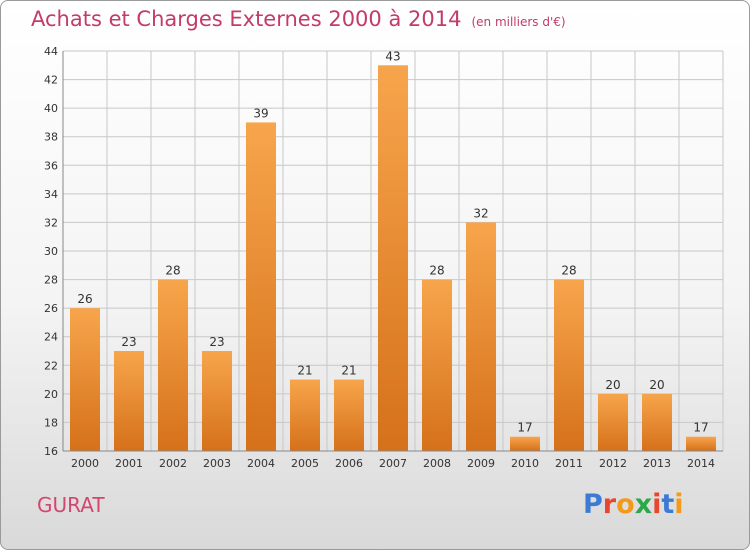  Describe the element at coordinates (51, 280) in the screenshot. I see `y-tick-label: 28` at that location.